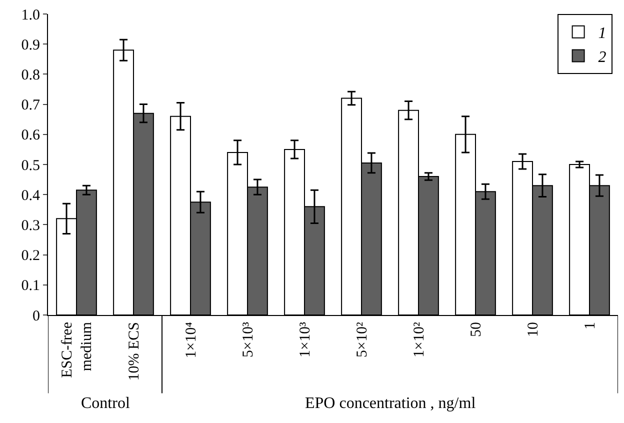  What do you see at coordinates (191, 340) in the screenshot?
I see `x-tick-label: 1×10⁴` at bounding box center [191, 340].